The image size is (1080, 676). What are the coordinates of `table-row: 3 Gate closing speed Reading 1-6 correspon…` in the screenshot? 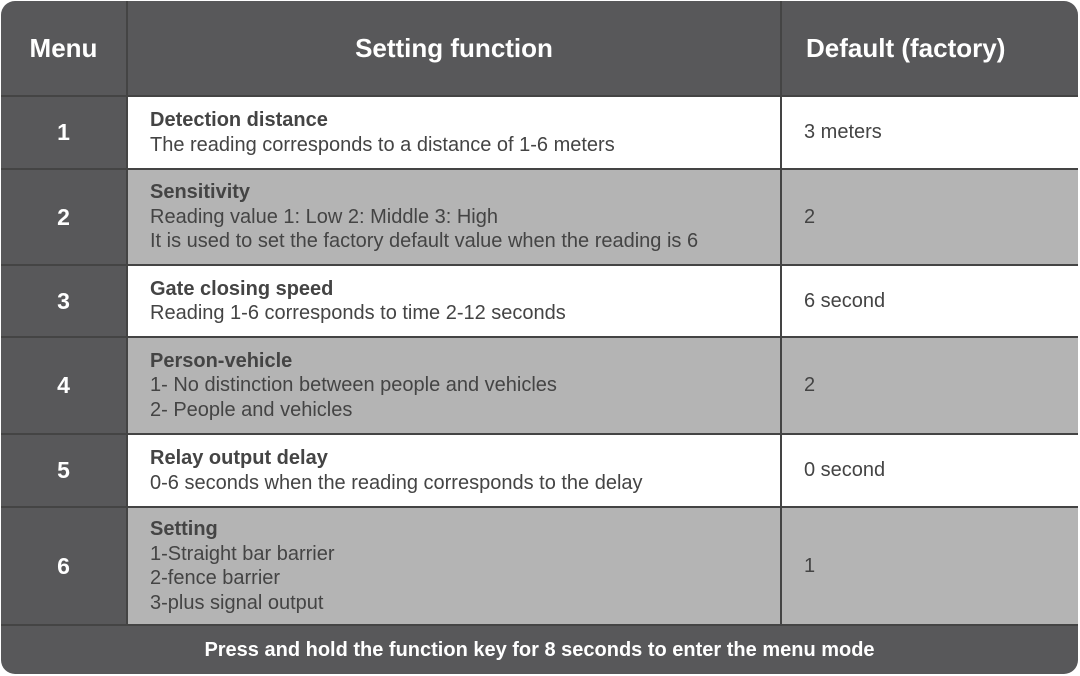 It's located at (539, 300).